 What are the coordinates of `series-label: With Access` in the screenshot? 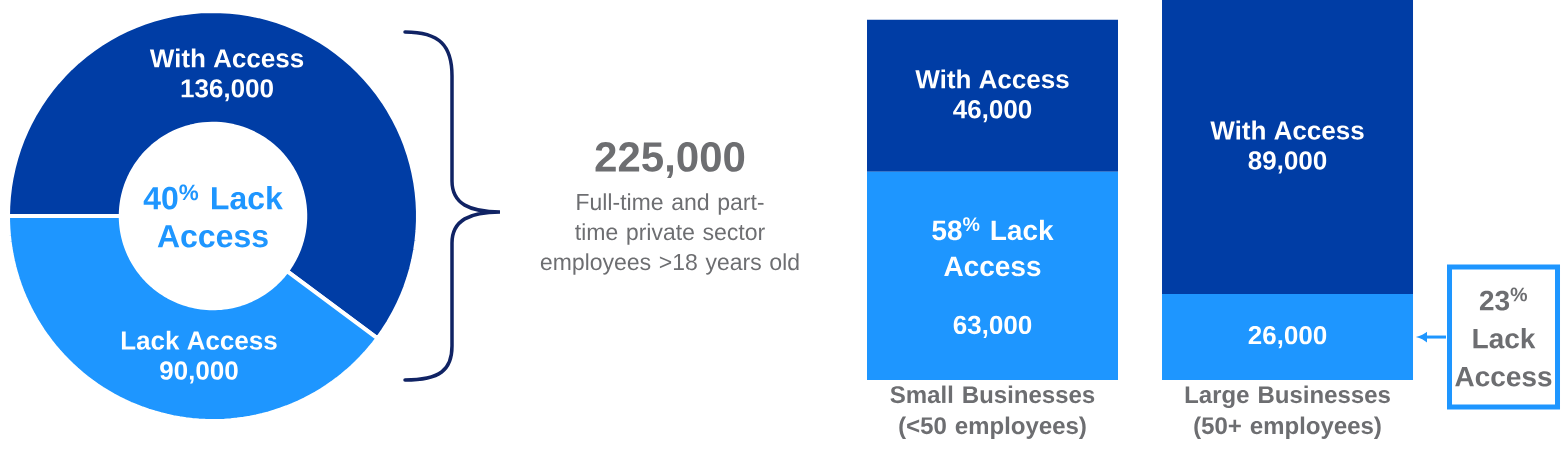 It's located at (992, 79).